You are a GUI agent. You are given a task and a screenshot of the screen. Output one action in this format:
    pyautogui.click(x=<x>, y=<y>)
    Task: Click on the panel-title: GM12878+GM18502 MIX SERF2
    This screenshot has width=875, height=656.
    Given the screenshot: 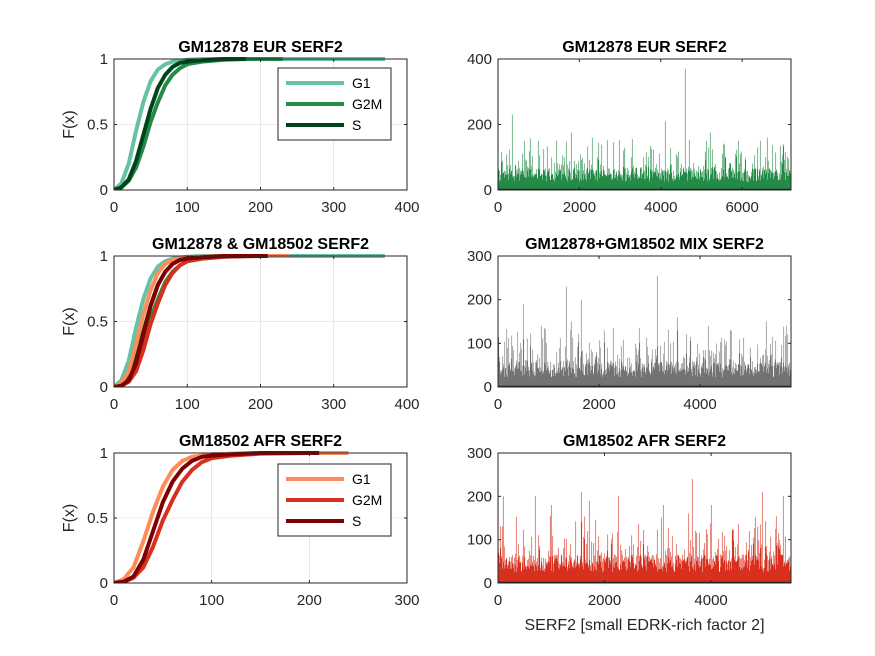 What is the action you would take?
    pyautogui.click(x=644, y=244)
    